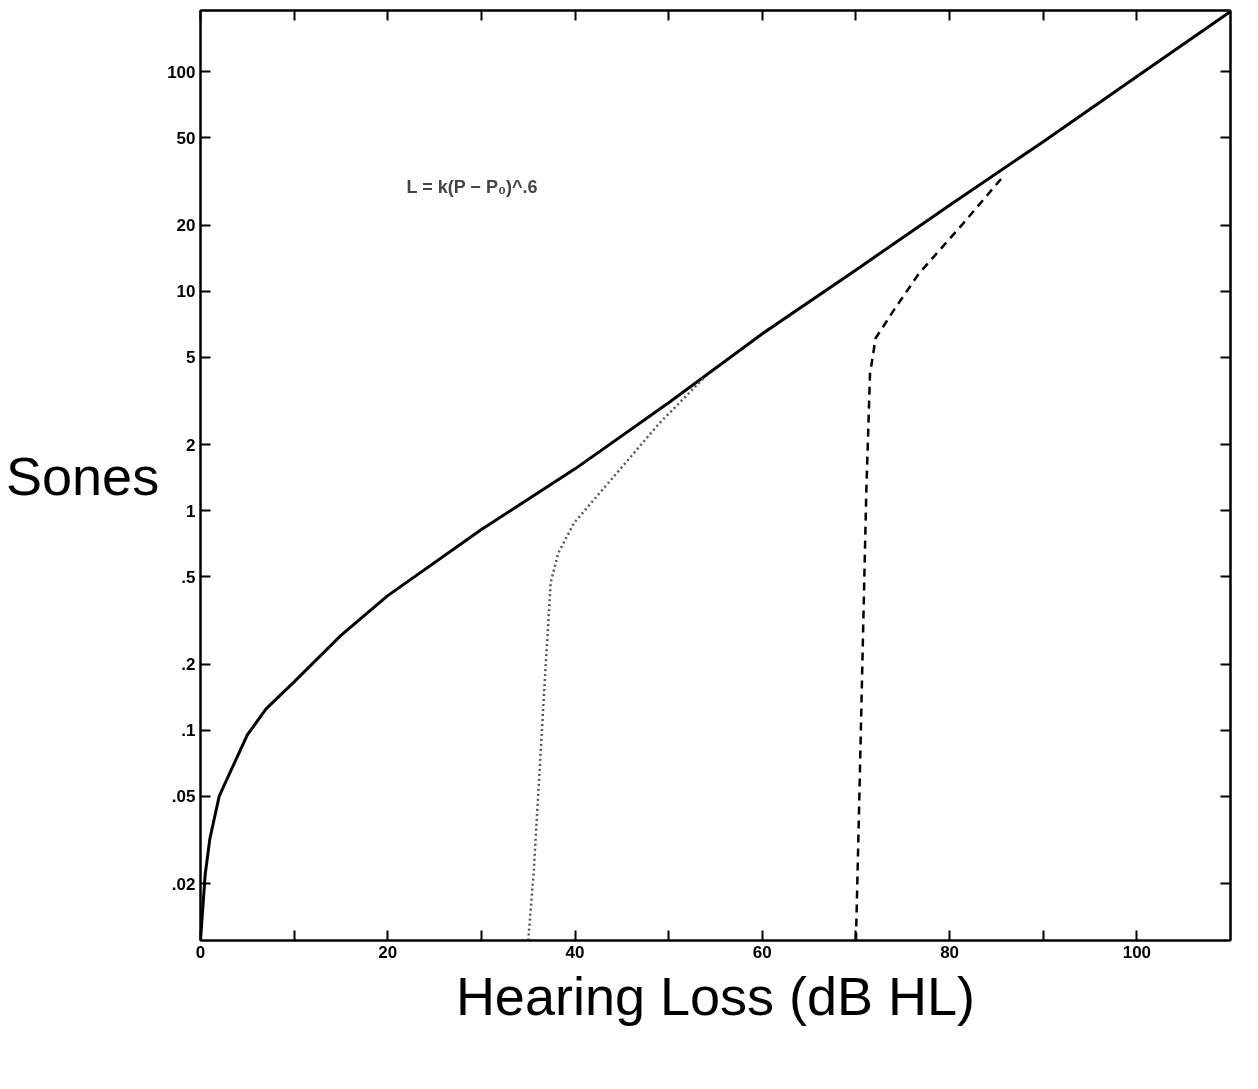 Image resolution: width=1258 pixels, height=1089 pixels. I want to click on y-tick-label: 50, so click(186, 138).